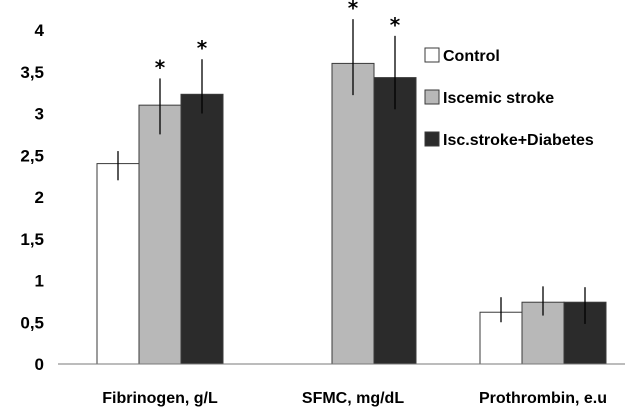 This screenshot has height=410, width=629. Describe the element at coordinates (39, 114) in the screenshot. I see `y-tick-label: 3` at that location.